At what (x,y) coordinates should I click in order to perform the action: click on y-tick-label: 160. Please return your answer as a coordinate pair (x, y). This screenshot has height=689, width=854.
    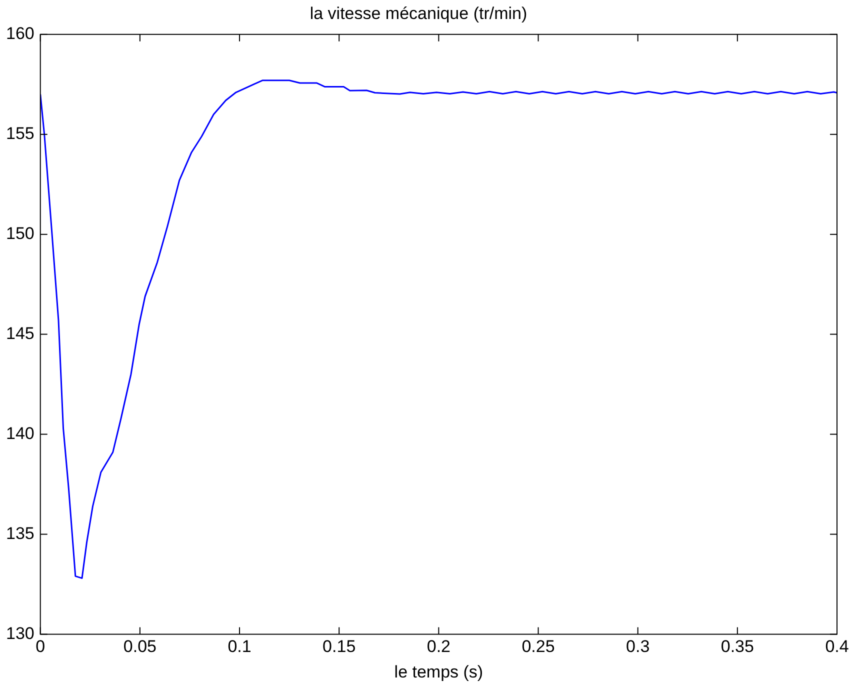
    Looking at the image, I should click on (20, 34).